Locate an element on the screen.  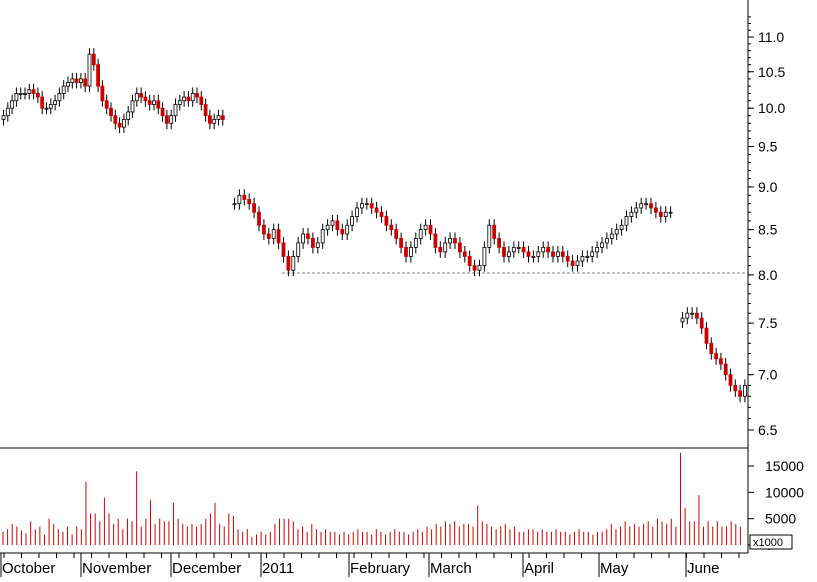
month-label: June is located at coordinates (703, 568).